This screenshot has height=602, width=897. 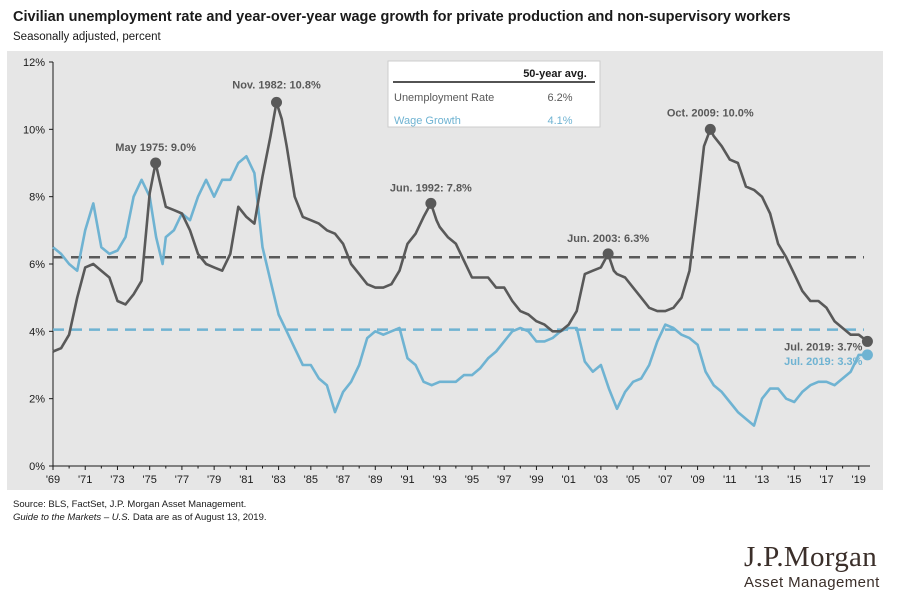 I want to click on annotation-label: Oct. 2009: 10.0%, so click(x=710, y=113).